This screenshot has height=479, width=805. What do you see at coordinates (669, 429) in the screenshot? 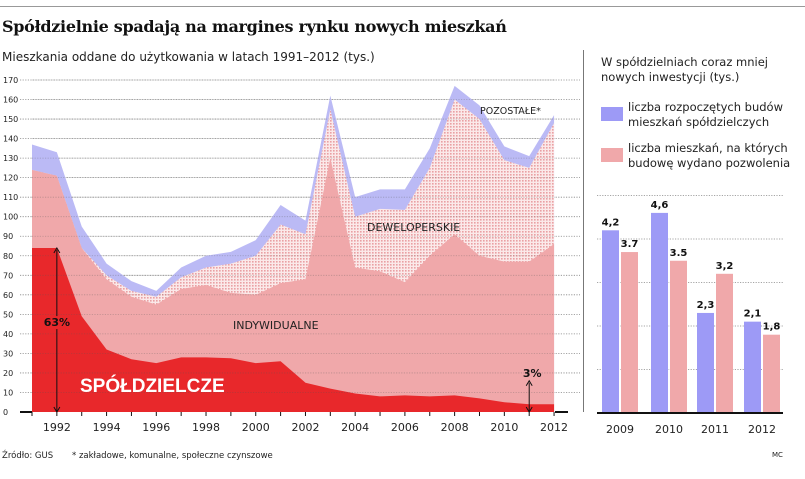
I see `bar-category-label: 2010` at bounding box center [669, 429].